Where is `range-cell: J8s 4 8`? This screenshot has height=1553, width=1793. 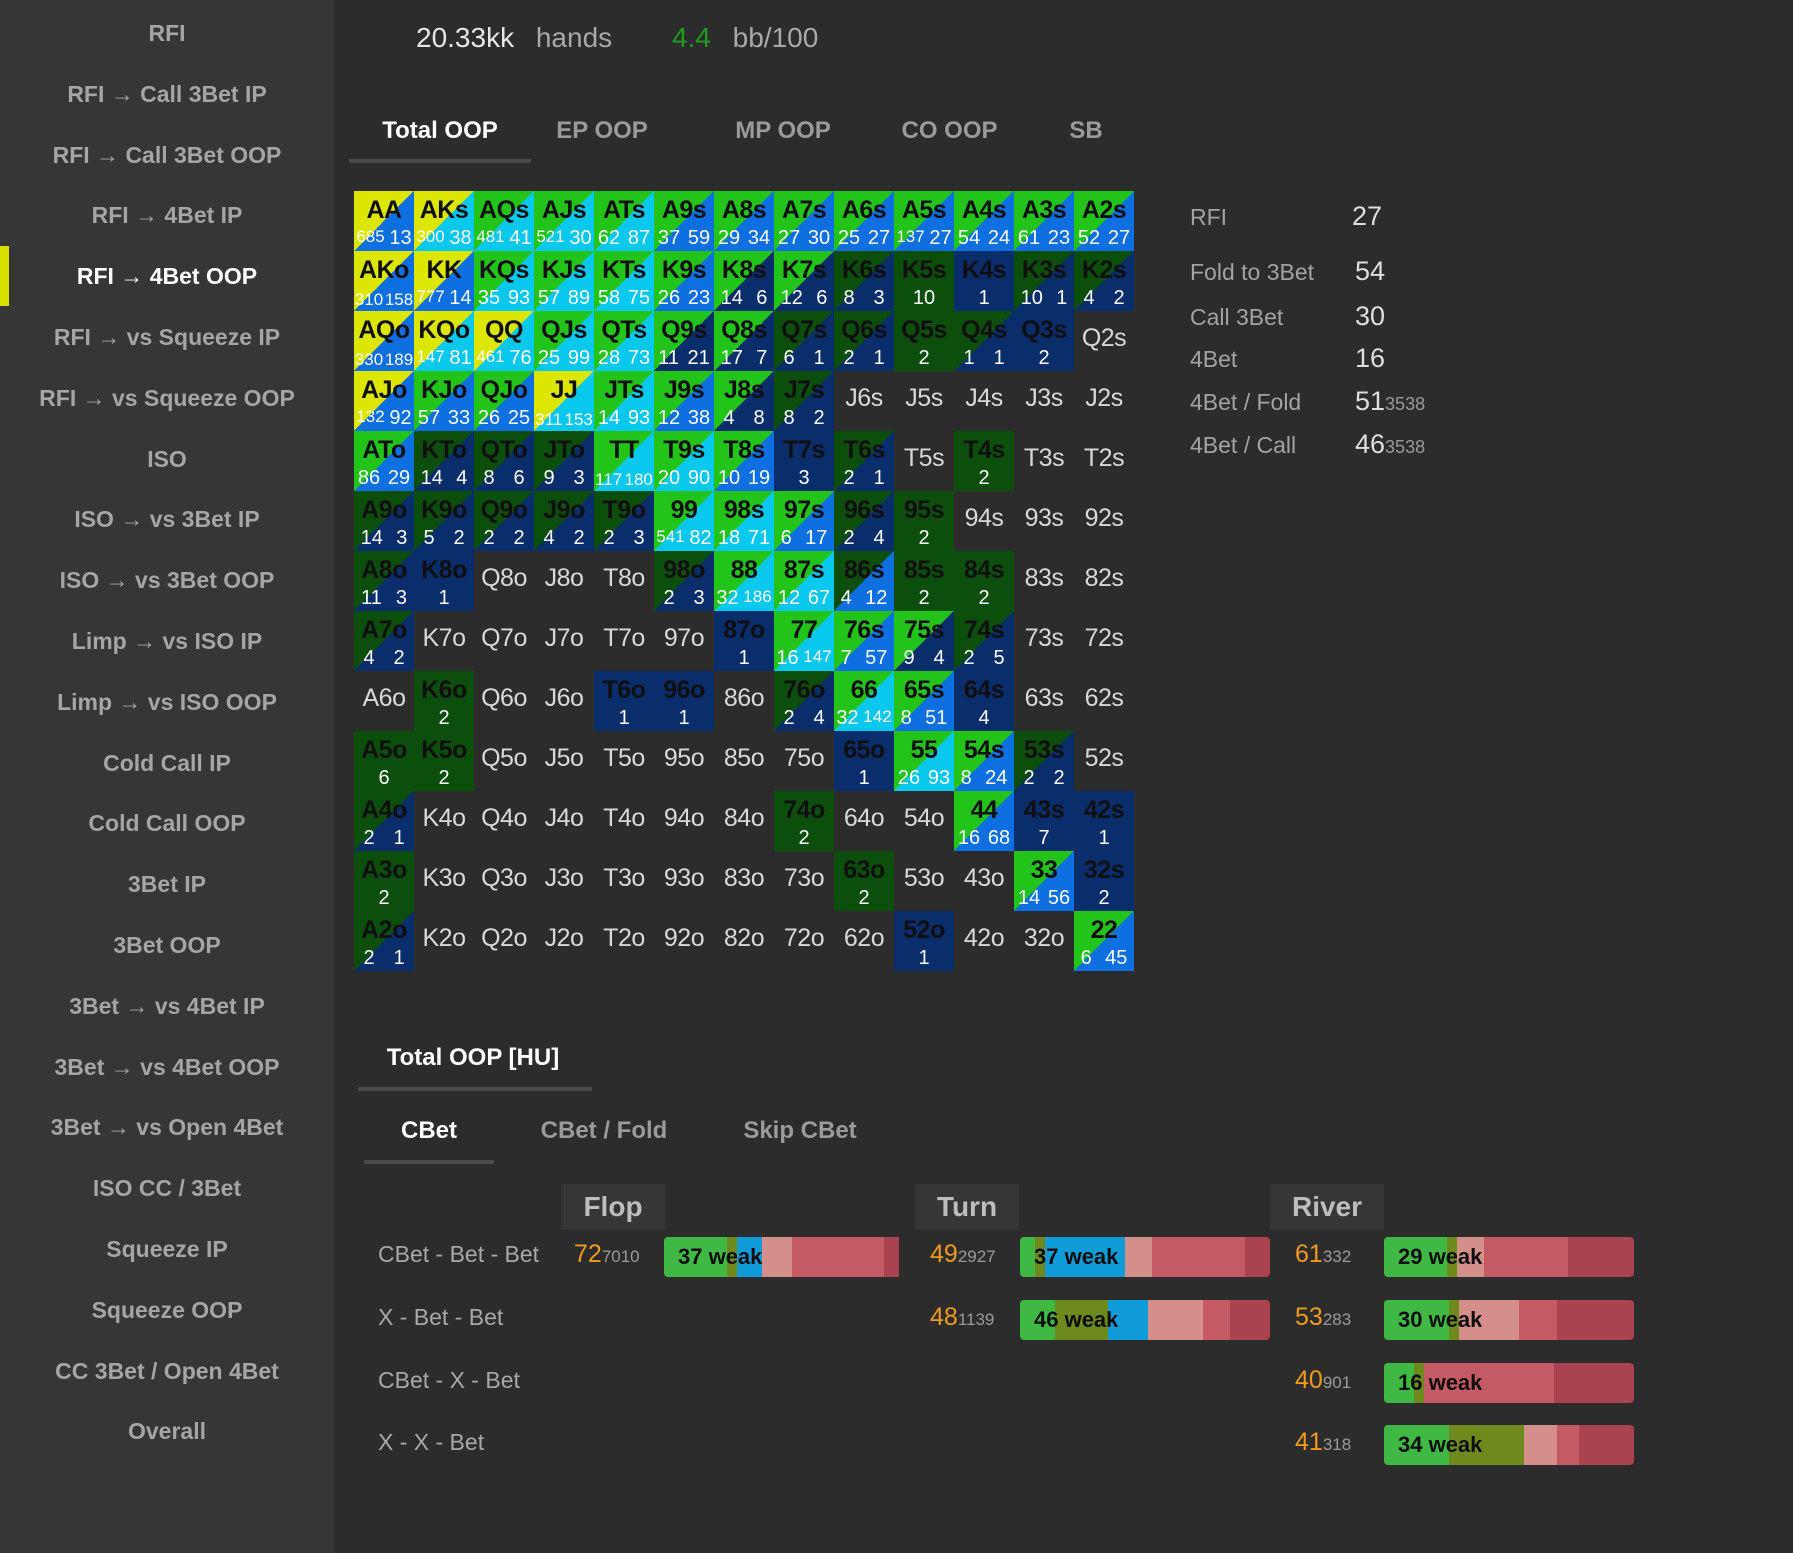
range-cell: J8s 4 8 is located at coordinates (744, 401).